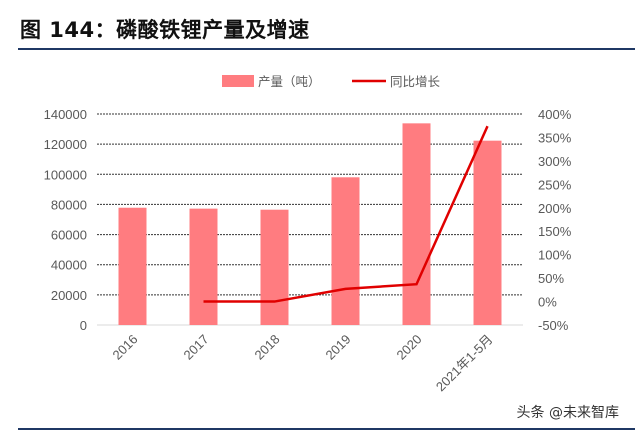 The image size is (639, 434). I want to click on left-tick-label: 60000, so click(69, 235).